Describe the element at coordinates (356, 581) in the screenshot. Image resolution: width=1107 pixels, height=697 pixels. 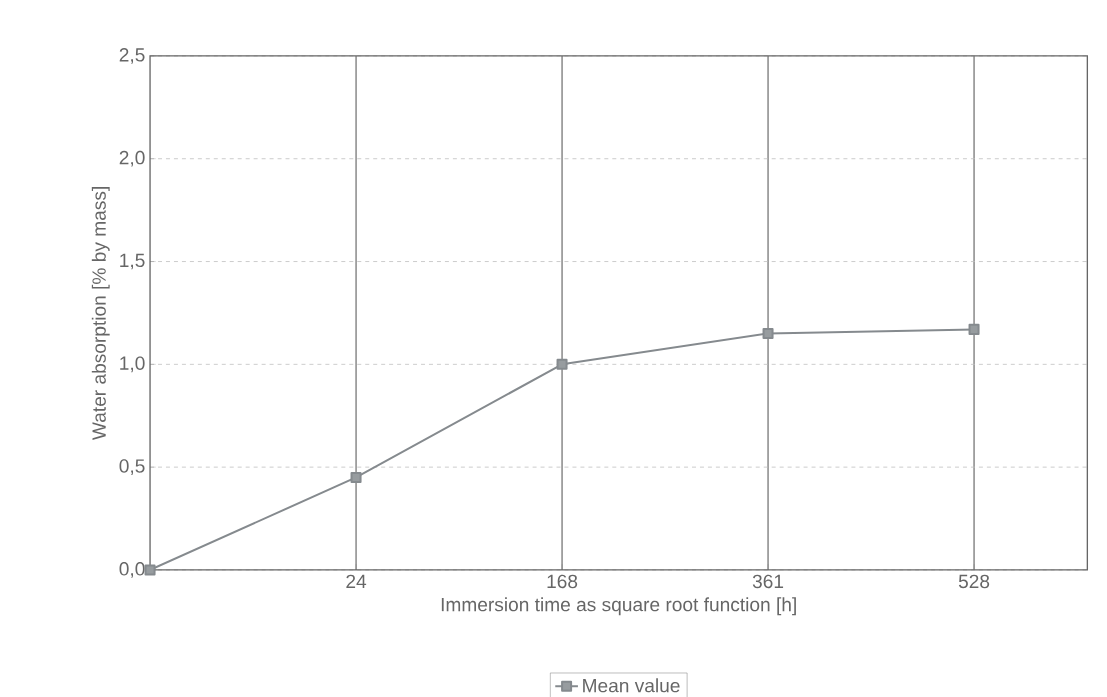
I see `x-tick-label: 24` at that location.